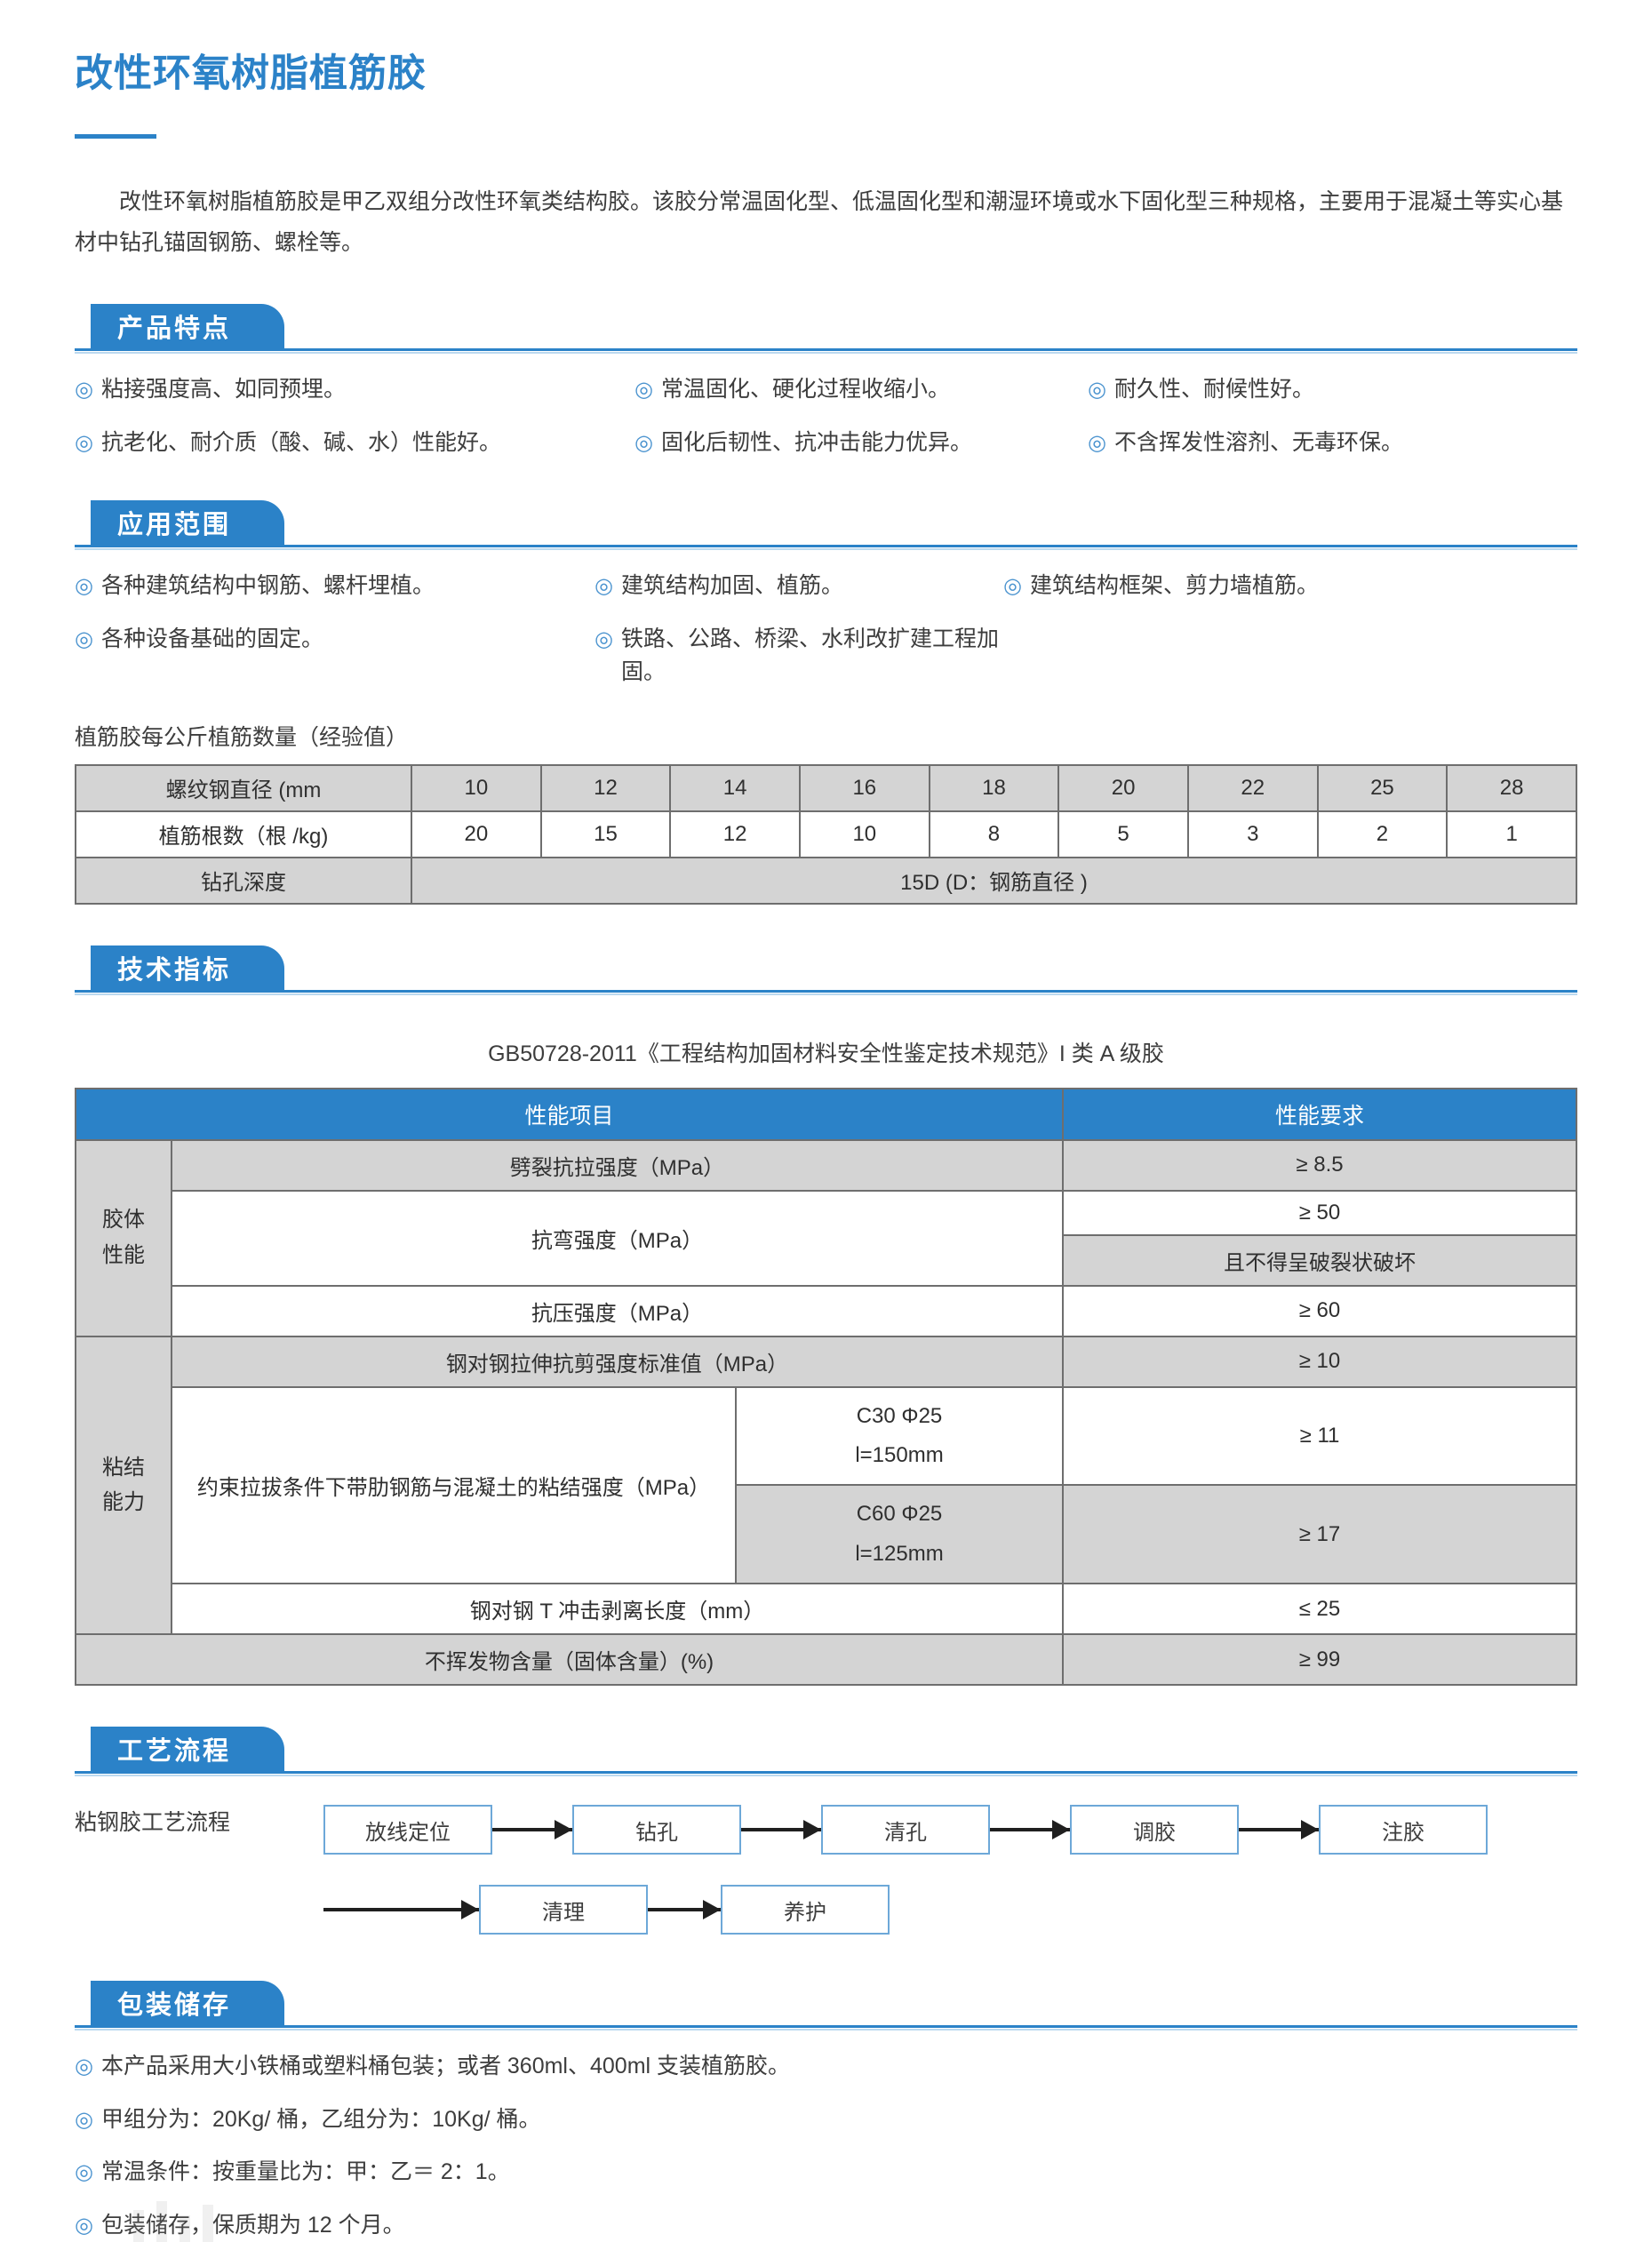 This screenshot has width=1652, height=2242. I want to click on cell-requirement-note: 且不得呈破裂状破坏, so click(1319, 1260).